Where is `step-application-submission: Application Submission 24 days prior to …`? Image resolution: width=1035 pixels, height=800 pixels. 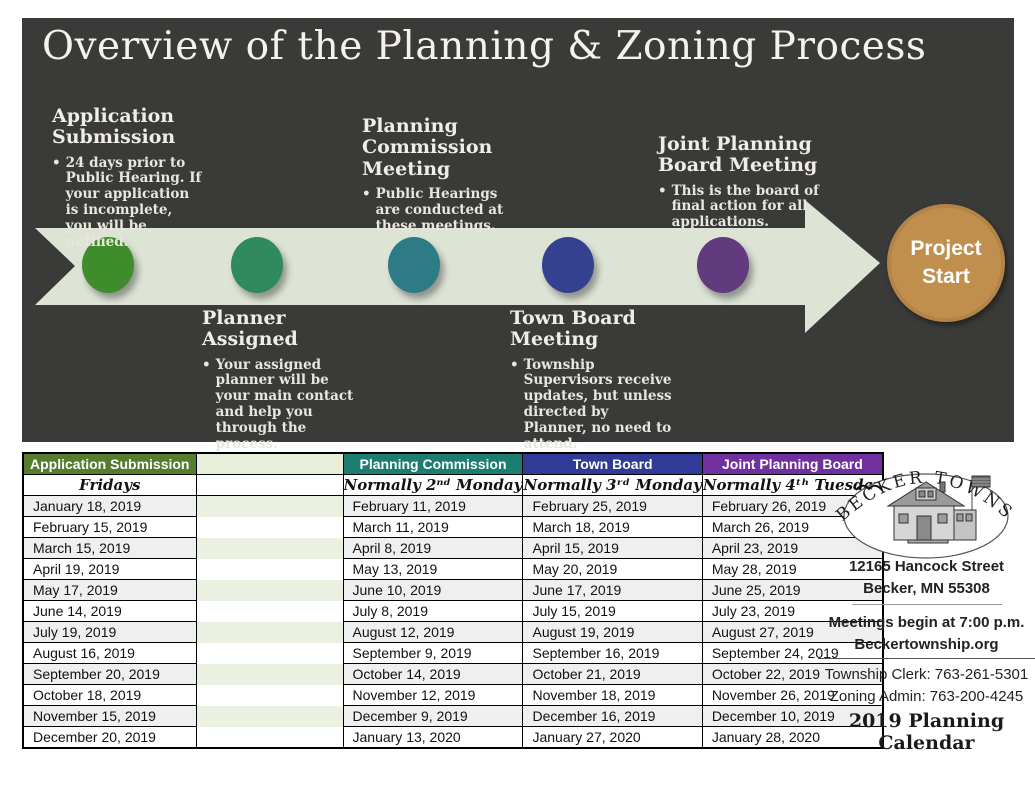
step-application-submission: Application Submission 24 days prior to … is located at coordinates (127, 178).